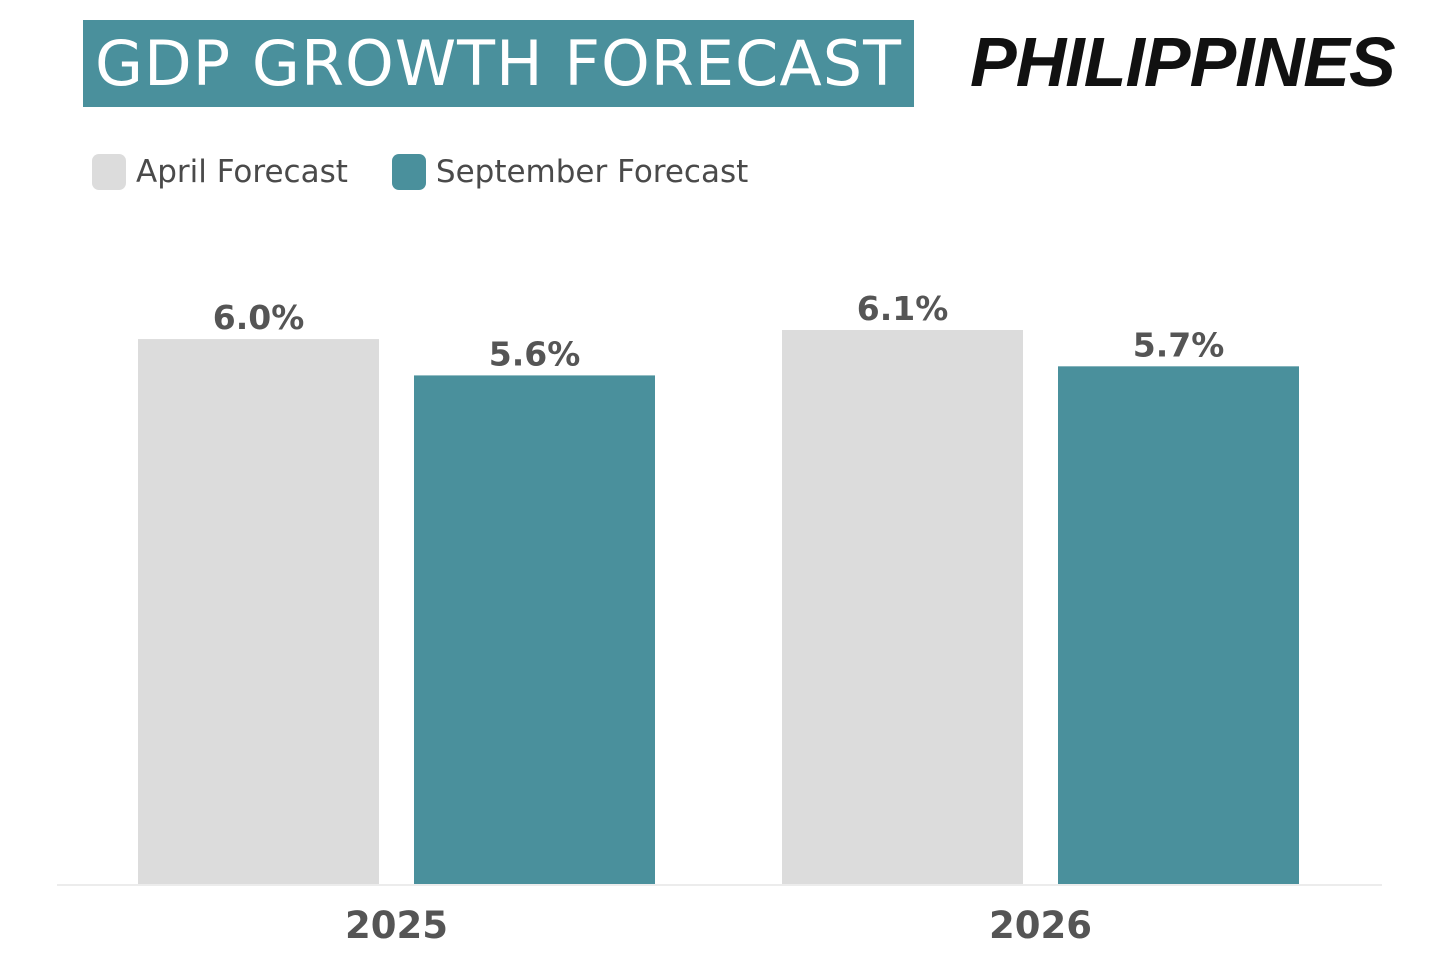 The width and height of the screenshot is (1439, 959). I want to click on bar-september-2025, so click(534, 629).